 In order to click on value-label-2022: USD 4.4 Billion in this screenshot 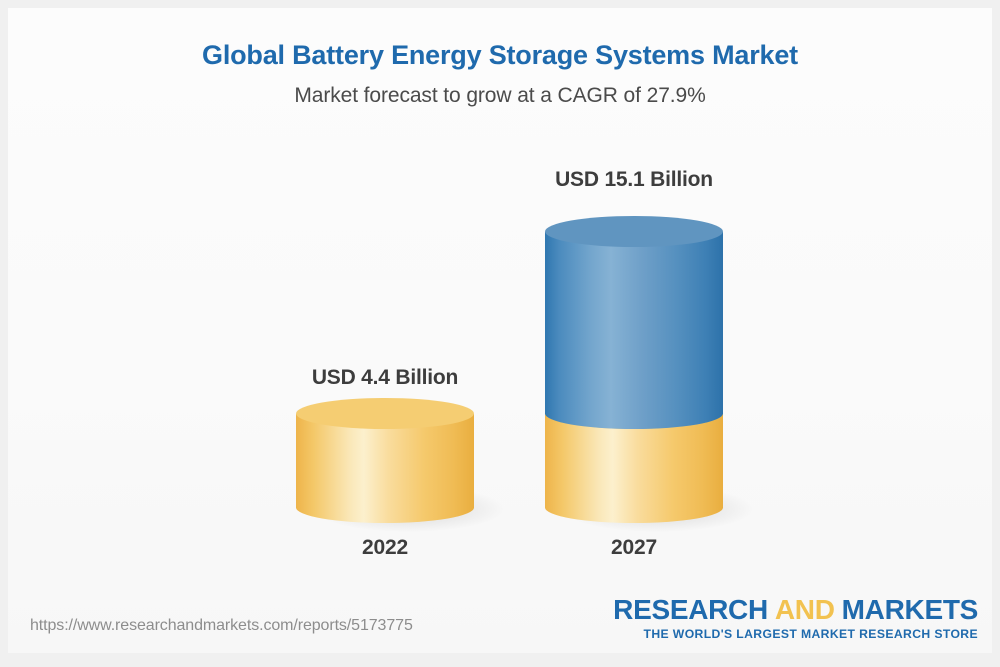, I will do `click(385, 377)`.